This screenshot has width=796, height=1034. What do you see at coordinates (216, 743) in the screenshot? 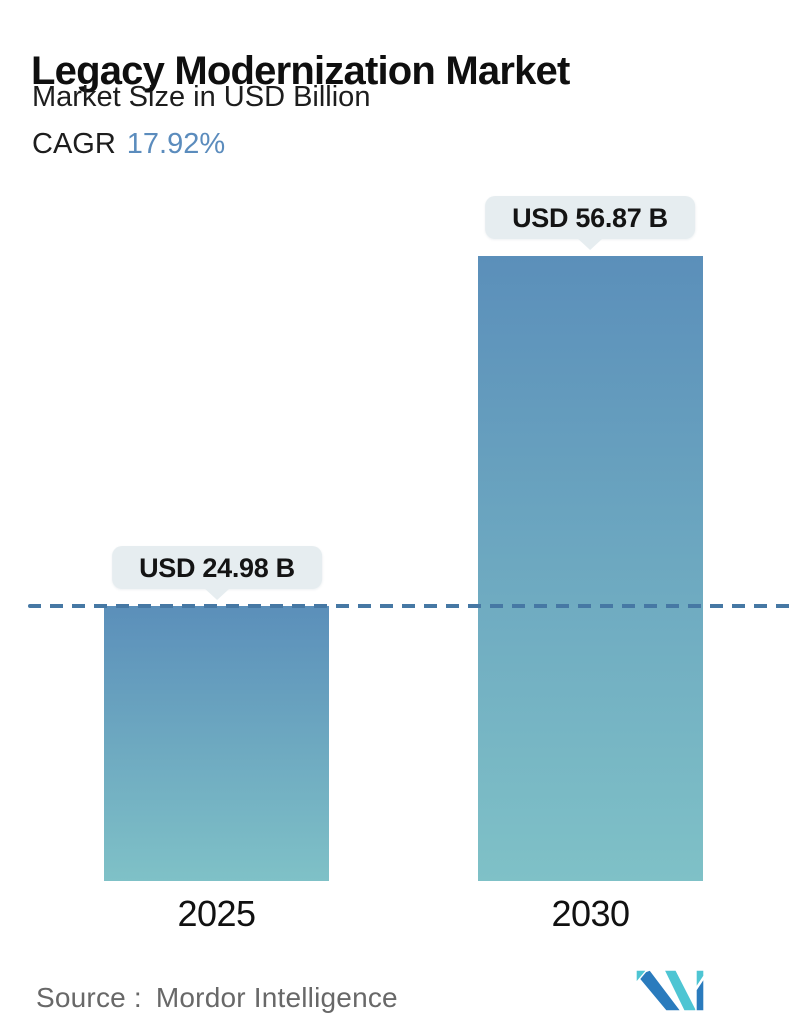
I see `bar-2025` at bounding box center [216, 743].